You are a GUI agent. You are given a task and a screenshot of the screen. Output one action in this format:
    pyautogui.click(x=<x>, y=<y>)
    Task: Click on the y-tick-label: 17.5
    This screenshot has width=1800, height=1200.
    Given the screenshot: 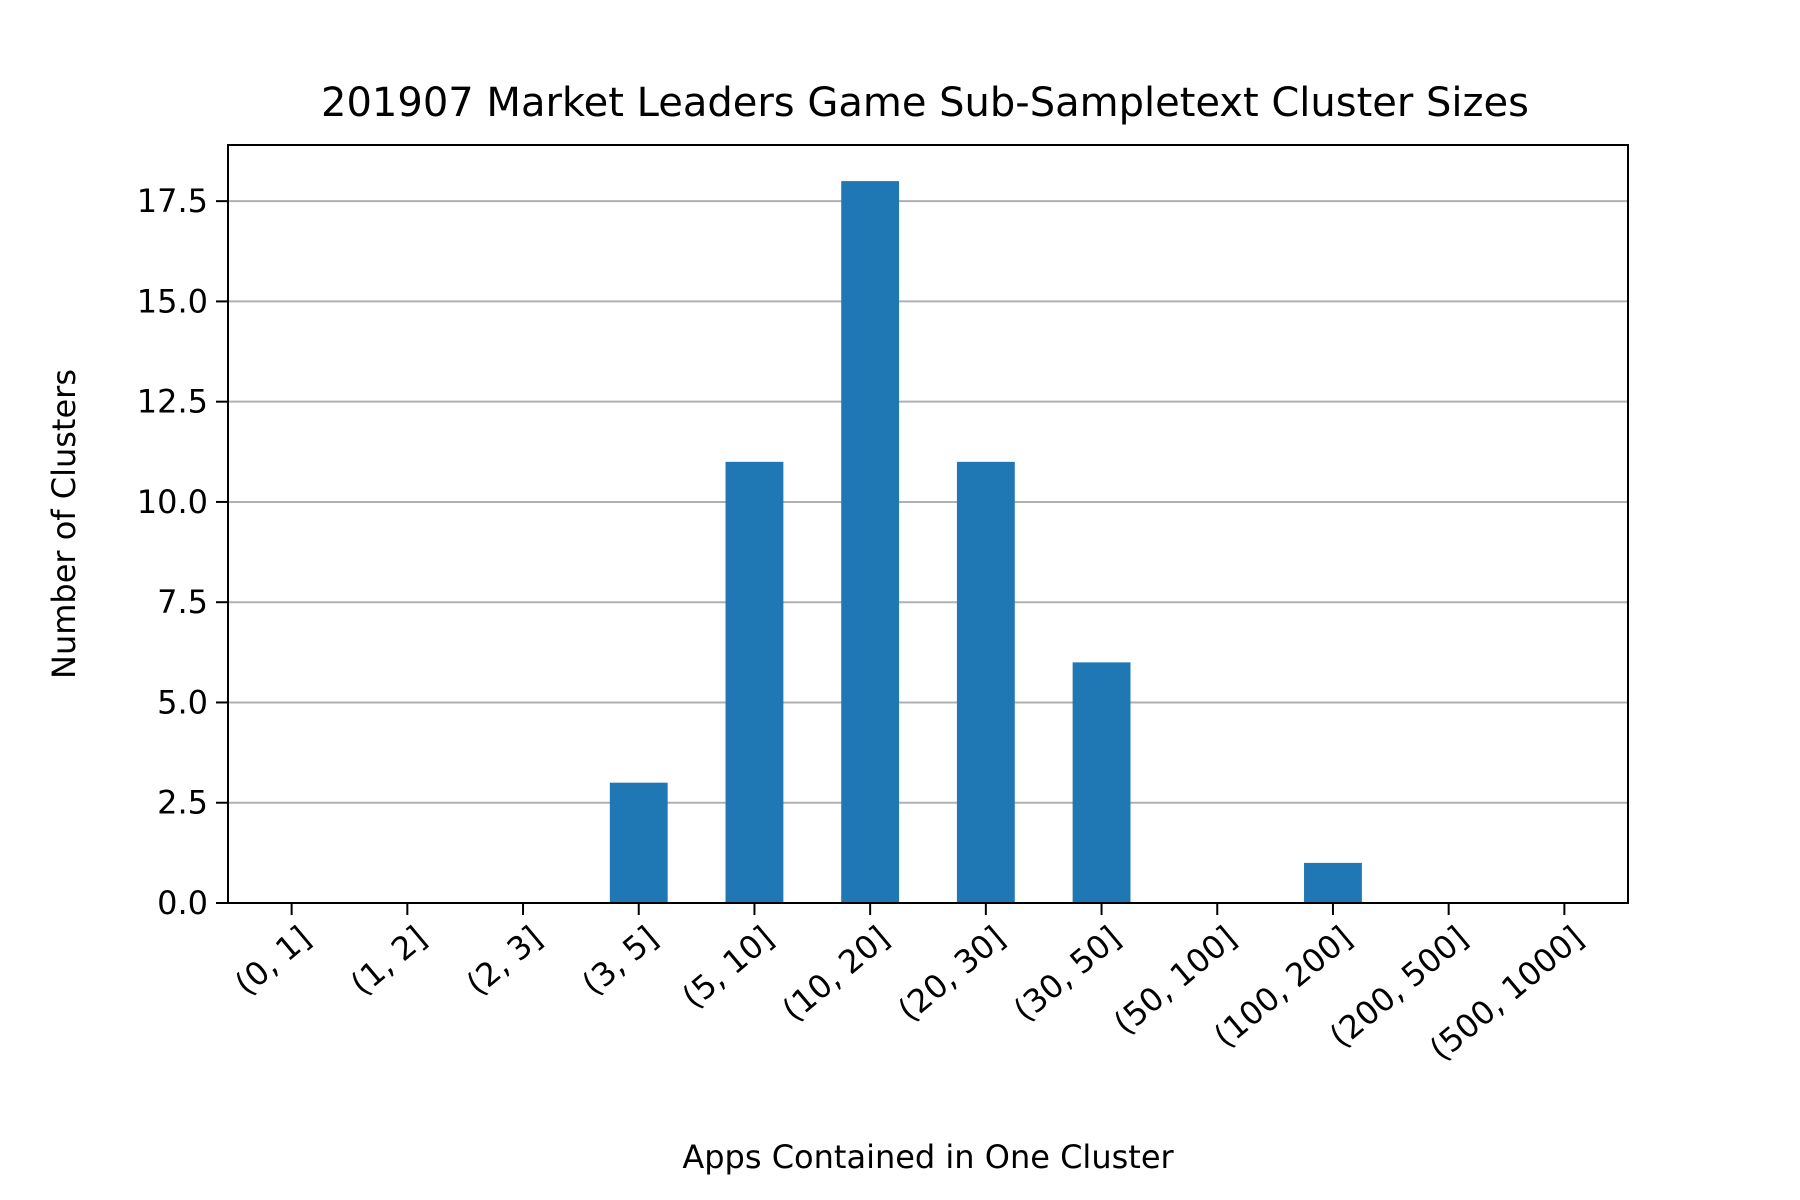 What is the action you would take?
    pyautogui.click(x=172, y=201)
    